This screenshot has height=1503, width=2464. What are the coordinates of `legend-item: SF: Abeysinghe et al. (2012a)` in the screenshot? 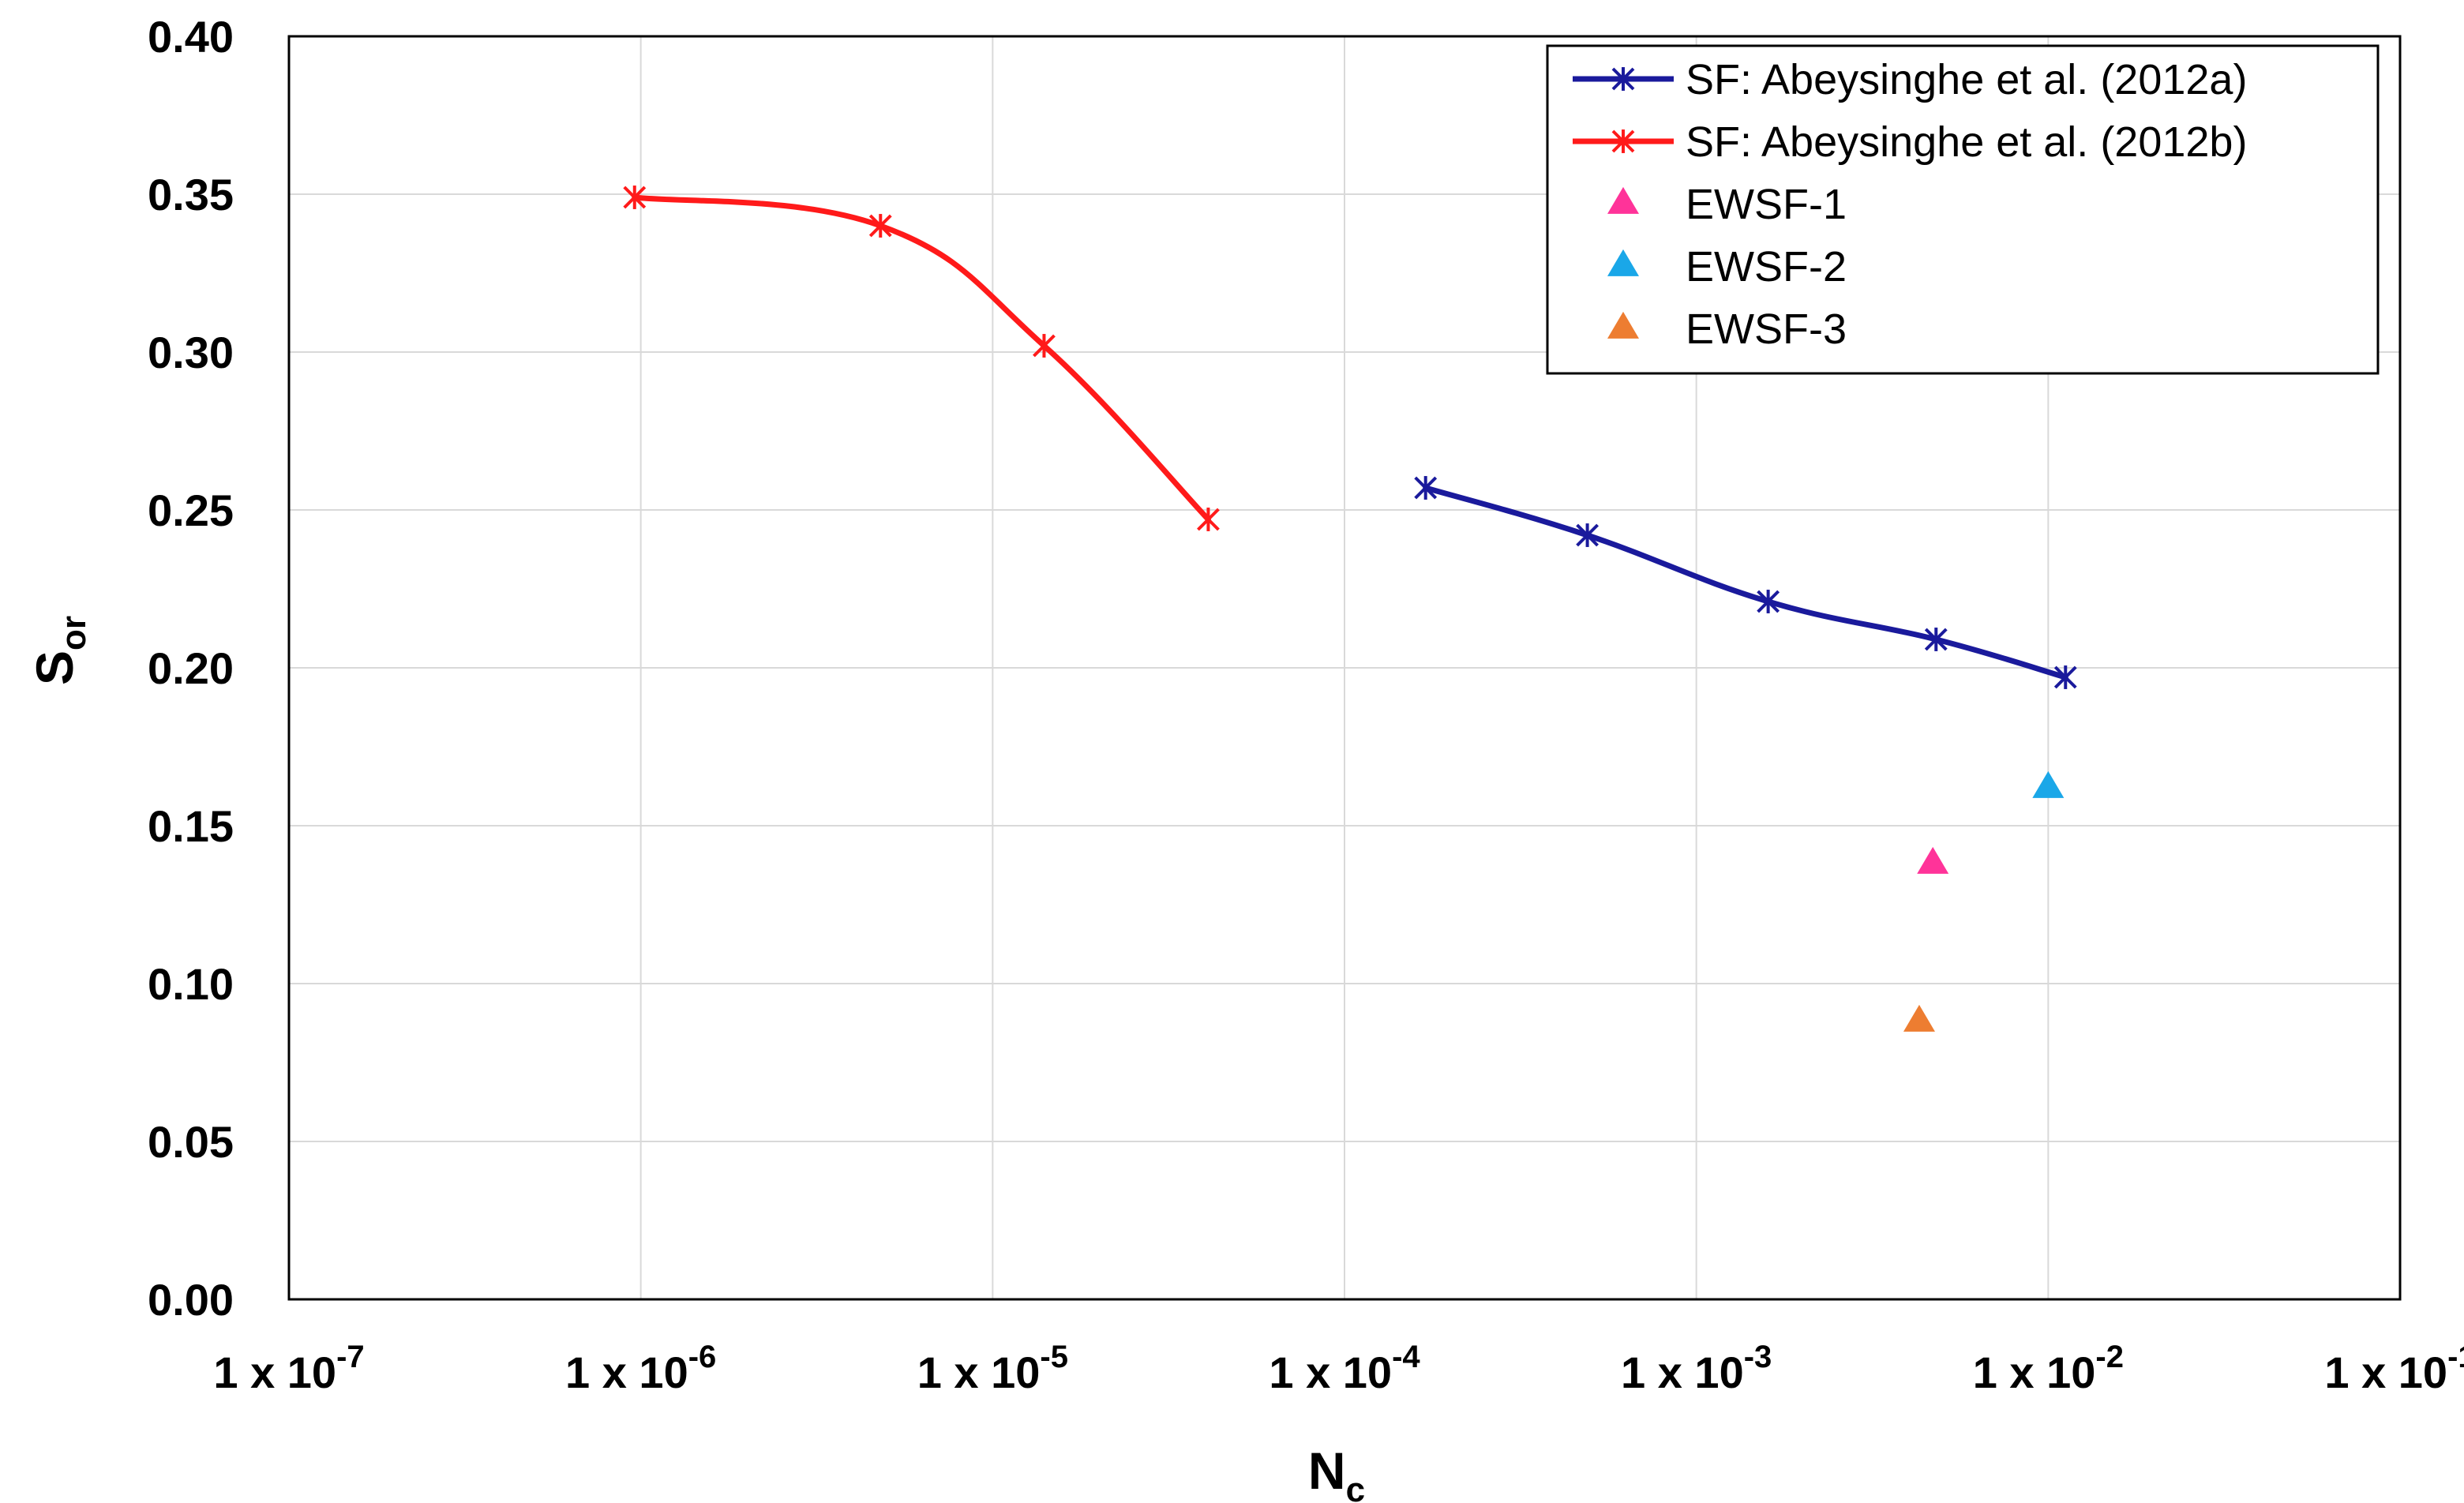 It's located at (1910, 79).